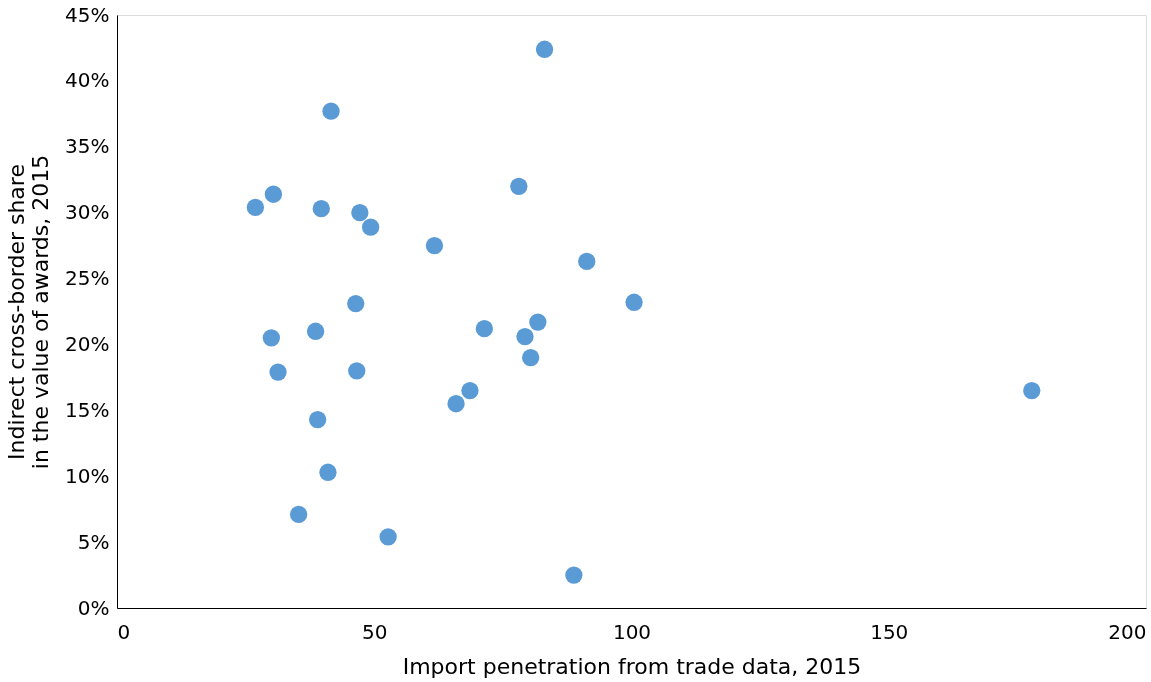 The width and height of the screenshot is (1151, 682). I want to click on x-tick-label: 100, so click(632, 631).